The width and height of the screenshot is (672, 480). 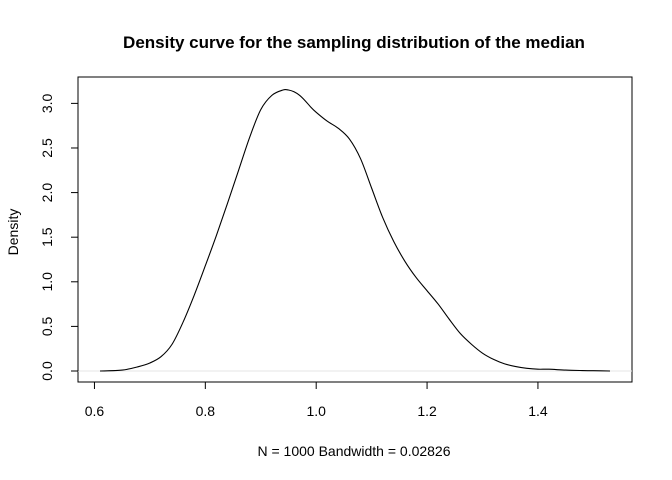 What do you see at coordinates (95, 411) in the screenshot?
I see `x-tick-label: 0.6` at bounding box center [95, 411].